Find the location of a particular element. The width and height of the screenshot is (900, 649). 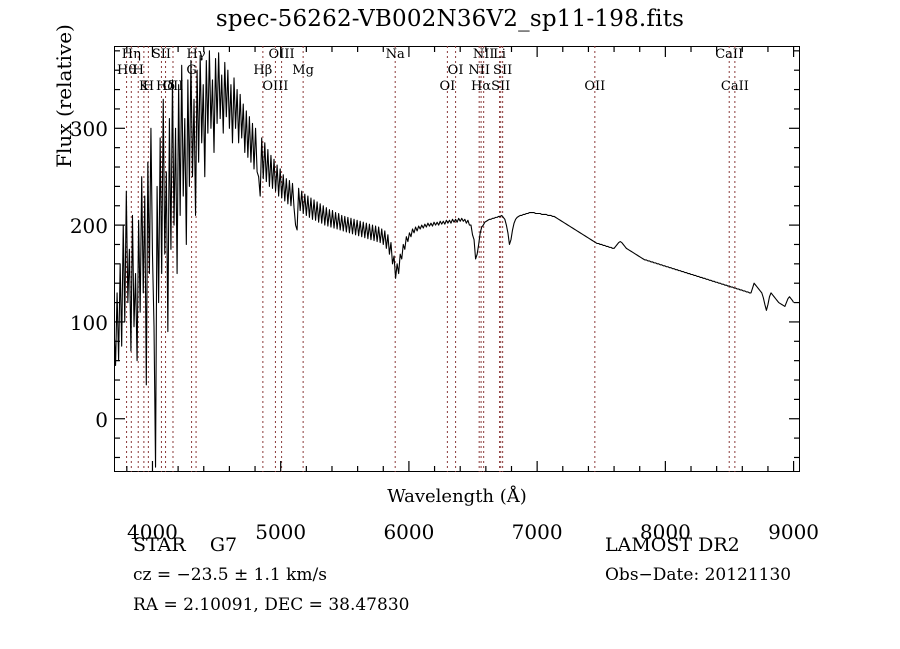

cz-value: cz = −23.5 ± 1.1 km/s is located at coordinates (230, 575).